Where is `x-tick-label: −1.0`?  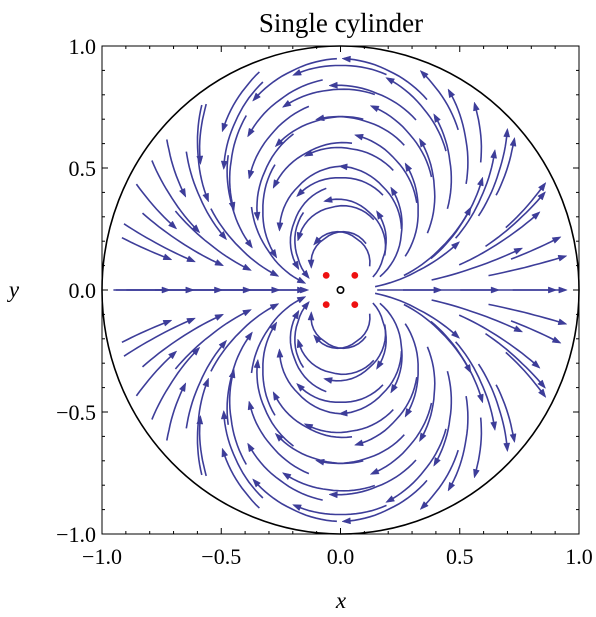
x-tick-label: −1.0 is located at coordinates (102, 556).